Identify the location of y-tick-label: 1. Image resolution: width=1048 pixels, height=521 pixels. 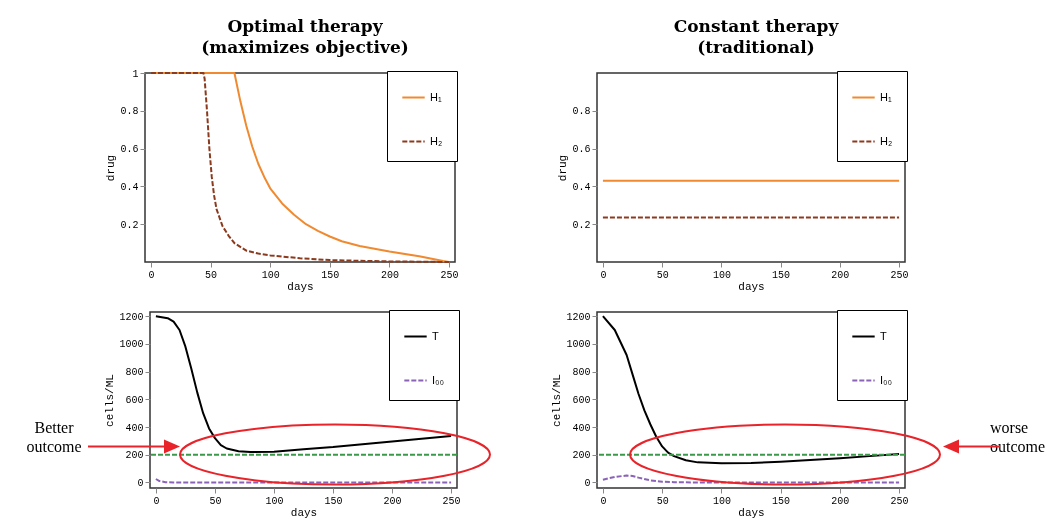
(135, 74).